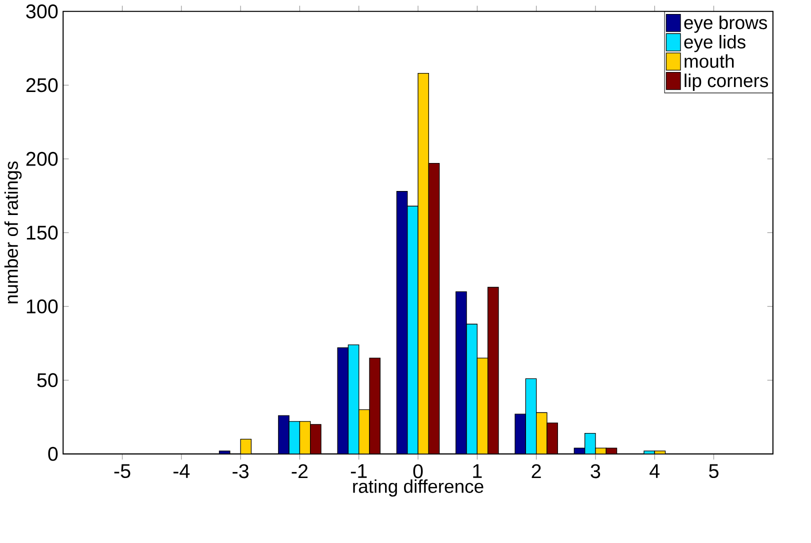  Describe the element at coordinates (122, 471) in the screenshot. I see `x-tick-label: -5` at that location.